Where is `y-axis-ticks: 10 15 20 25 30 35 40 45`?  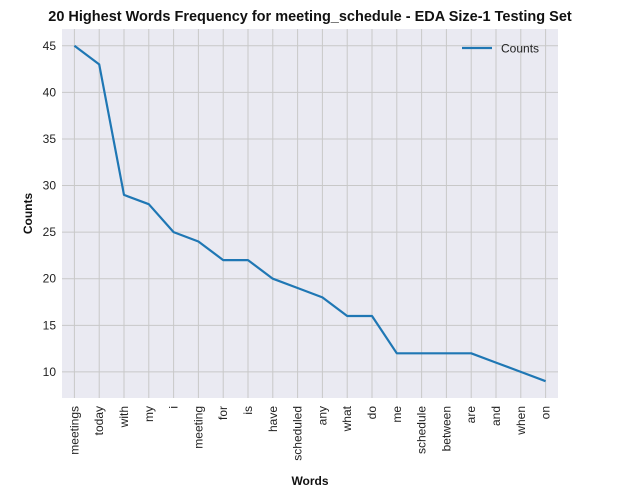
y-axis-ticks: 10 15 20 25 30 35 40 45 is located at coordinates (50, 209).